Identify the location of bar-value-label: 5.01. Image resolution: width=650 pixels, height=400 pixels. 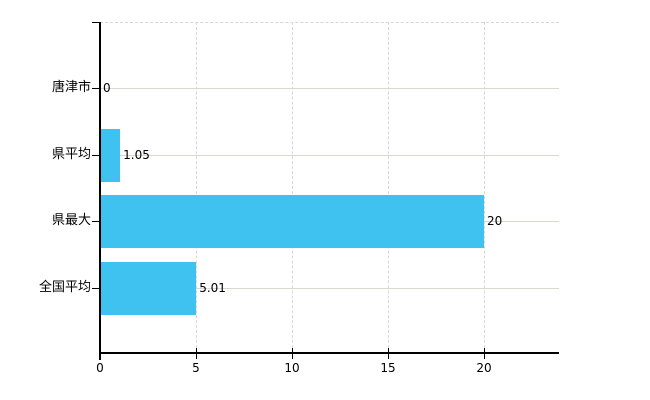
(212, 288).